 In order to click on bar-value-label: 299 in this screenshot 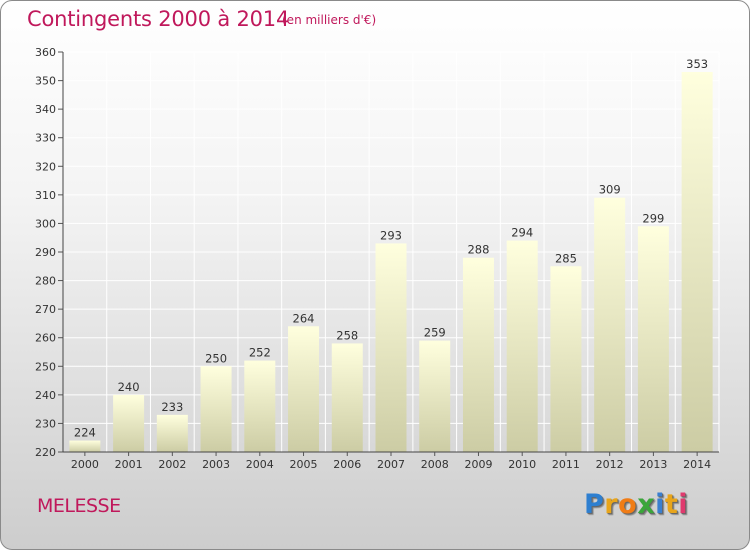, I will do `click(653, 218)`.